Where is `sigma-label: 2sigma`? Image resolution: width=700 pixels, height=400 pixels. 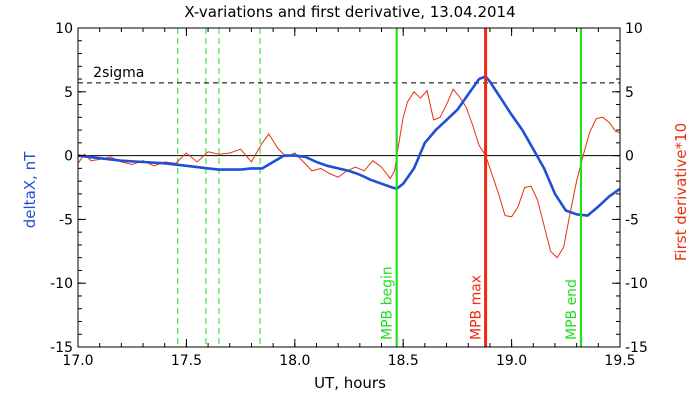
sigma-label: 2sigma is located at coordinates (118, 73).